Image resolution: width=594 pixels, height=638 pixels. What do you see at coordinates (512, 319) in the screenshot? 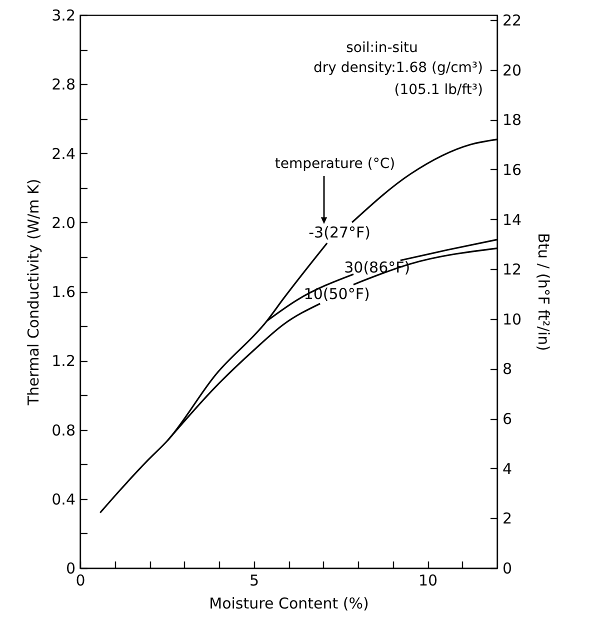
I see `y2-tick-label: 10` at bounding box center [512, 319].